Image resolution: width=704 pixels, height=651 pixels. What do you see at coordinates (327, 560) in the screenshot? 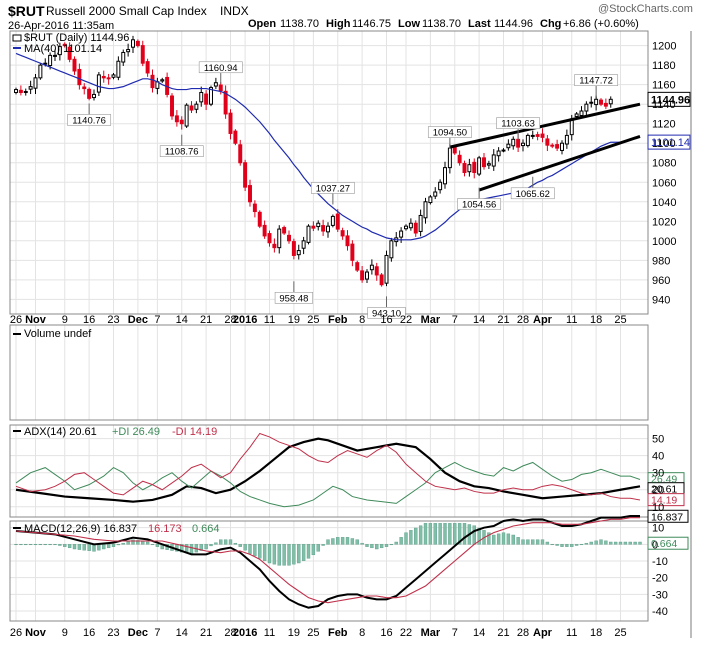
I see `signal-line` at bounding box center [327, 560].